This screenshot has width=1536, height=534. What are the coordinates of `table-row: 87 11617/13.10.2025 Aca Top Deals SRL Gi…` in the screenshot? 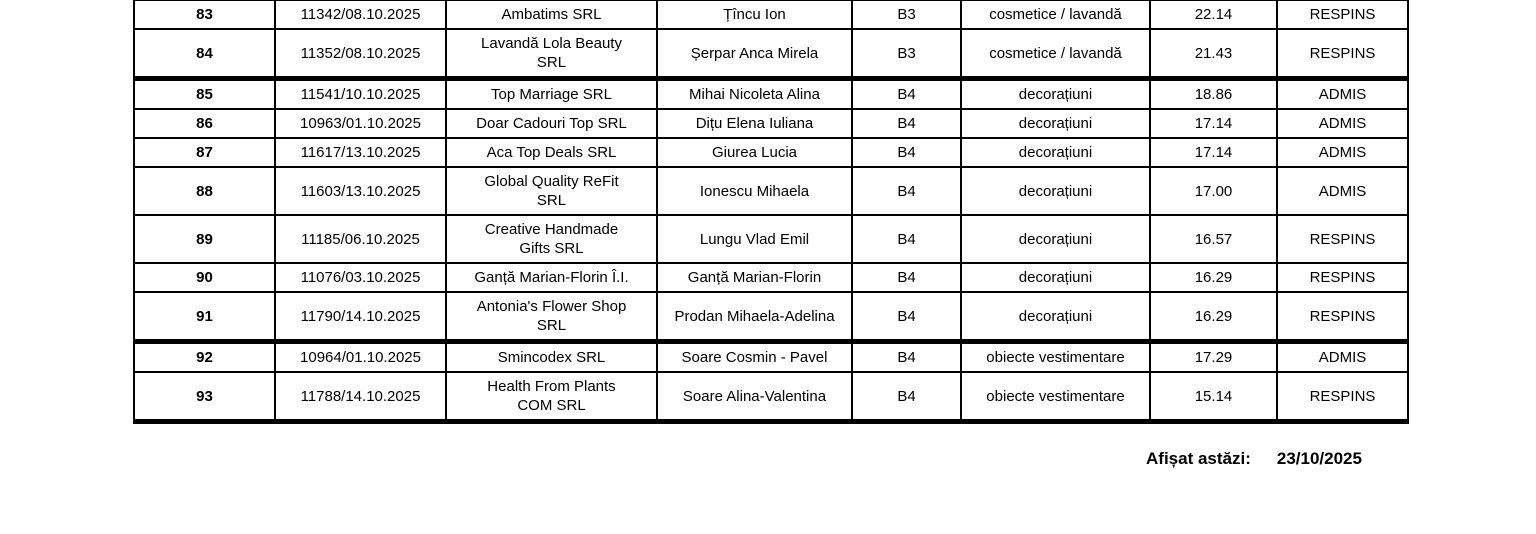 It's located at (771, 152).